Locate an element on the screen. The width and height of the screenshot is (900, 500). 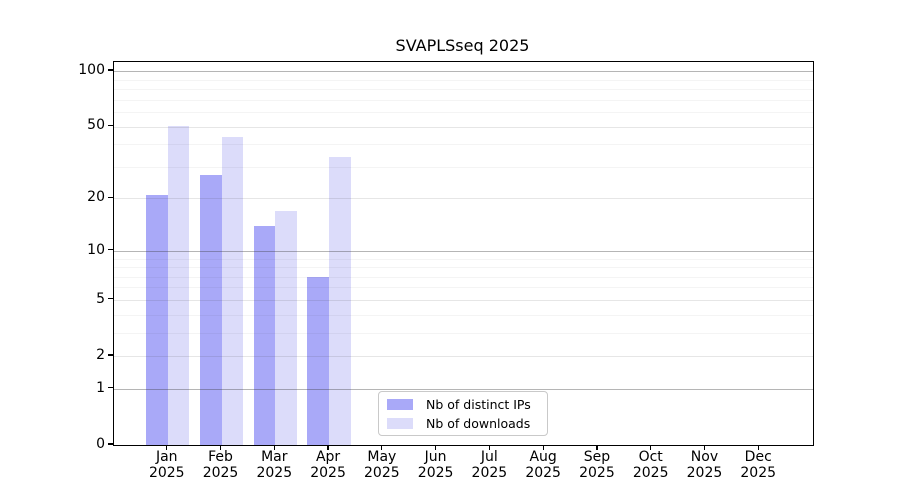
x-axis-tick-label: Mar 2025 is located at coordinates (274, 465).